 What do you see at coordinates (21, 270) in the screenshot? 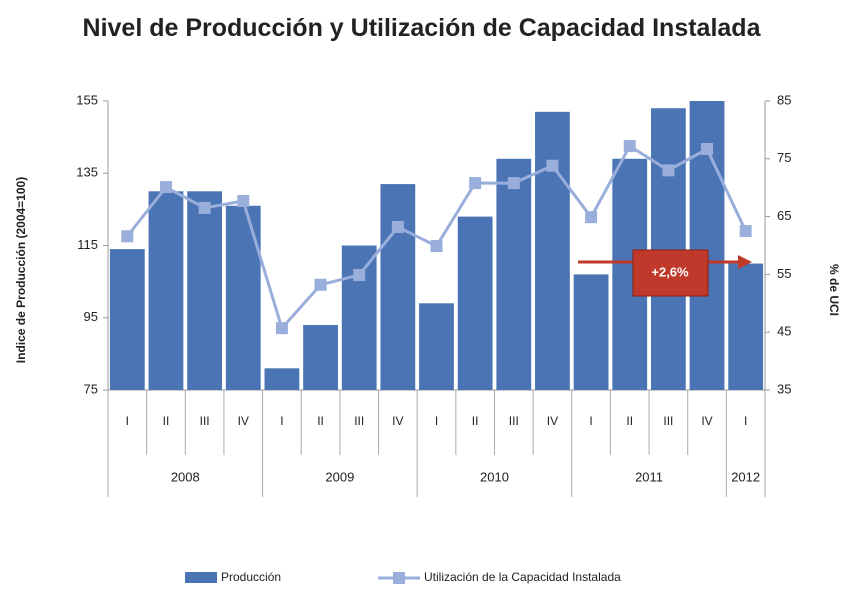
I see `y-axis-label: Indice de Producción (2004=100)` at bounding box center [21, 270].